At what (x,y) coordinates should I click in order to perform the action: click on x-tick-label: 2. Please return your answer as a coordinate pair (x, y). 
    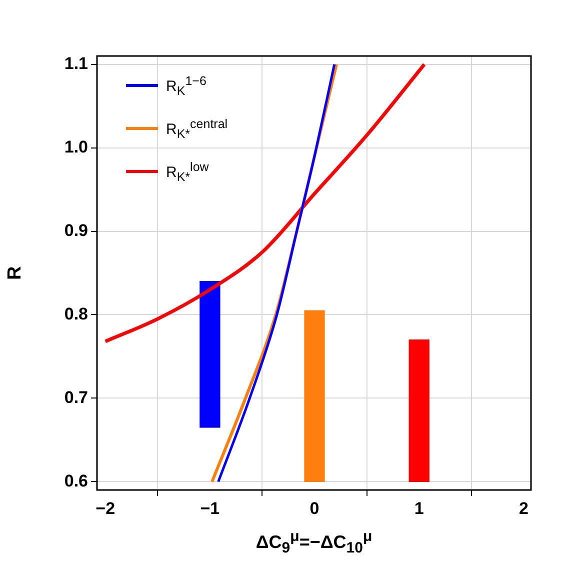
    Looking at the image, I should click on (523, 508).